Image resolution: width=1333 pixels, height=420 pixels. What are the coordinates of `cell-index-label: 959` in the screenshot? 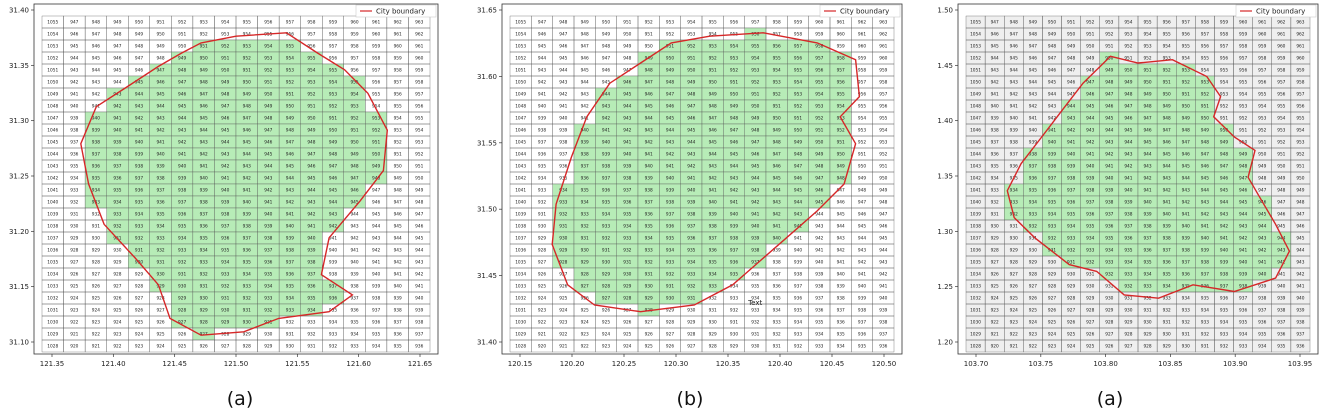 It's located at (798, 23).